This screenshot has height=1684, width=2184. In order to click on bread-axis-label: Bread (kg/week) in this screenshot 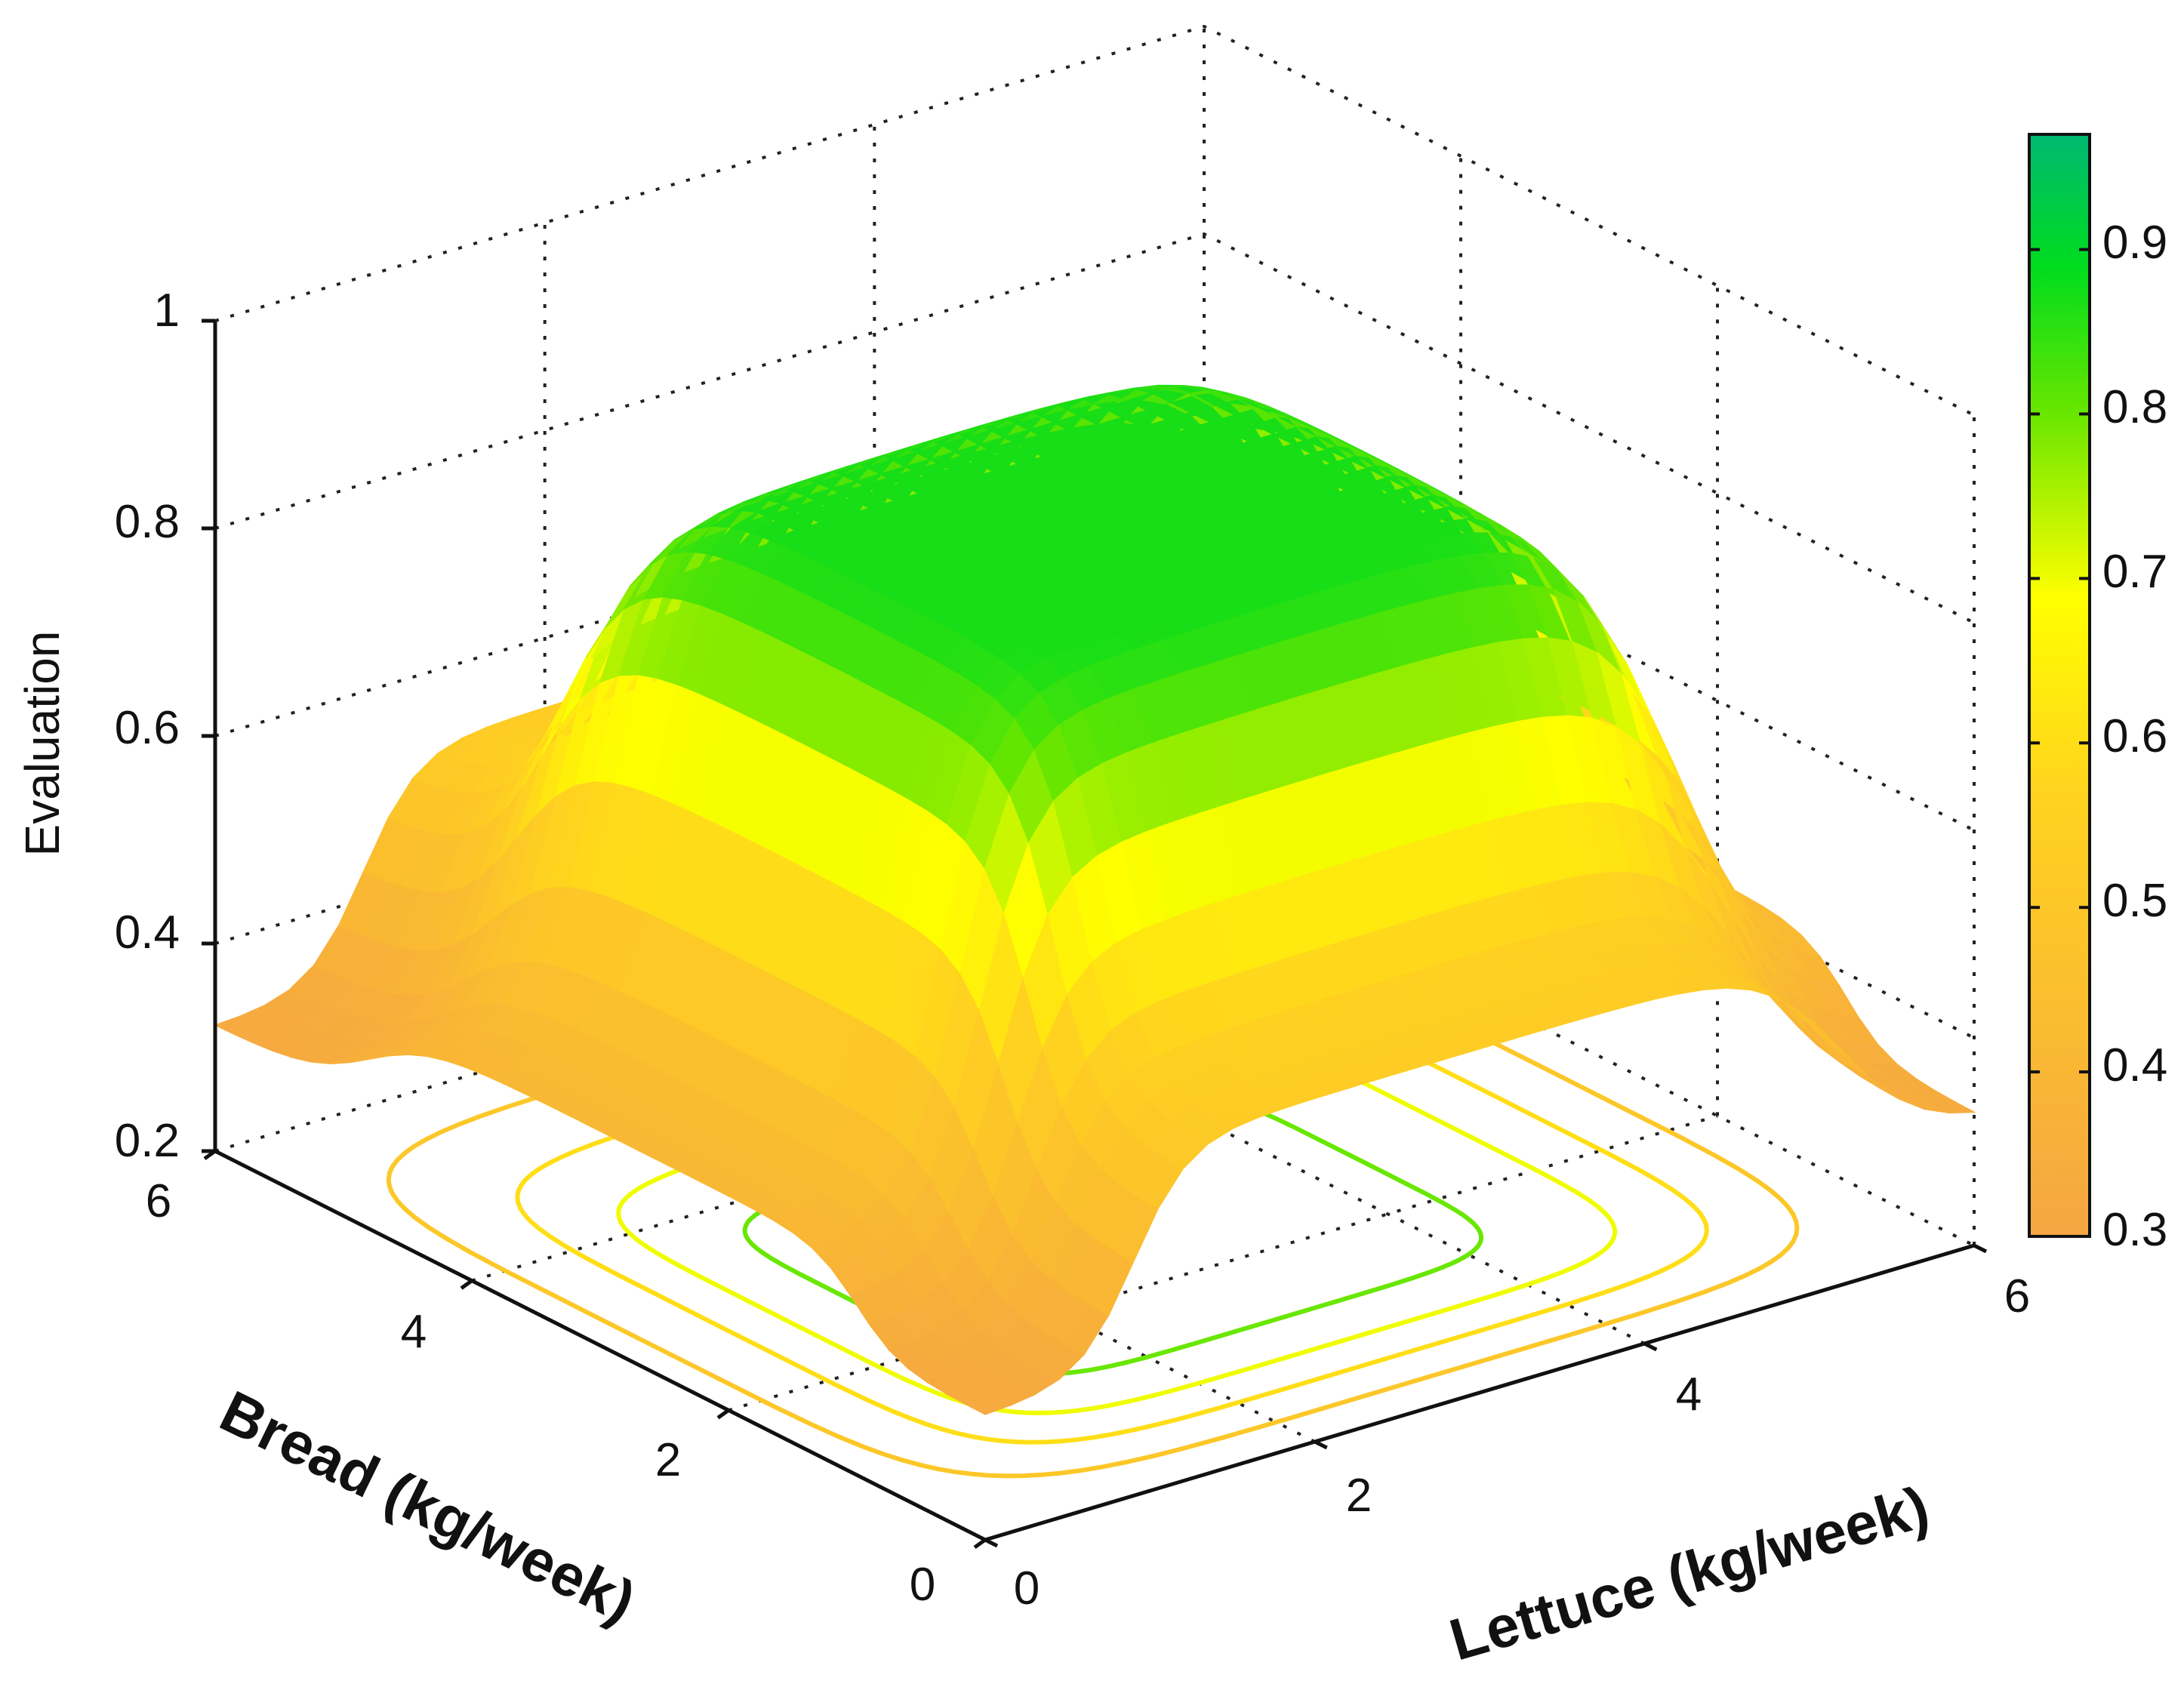, I will do `click(428, 1506)`.